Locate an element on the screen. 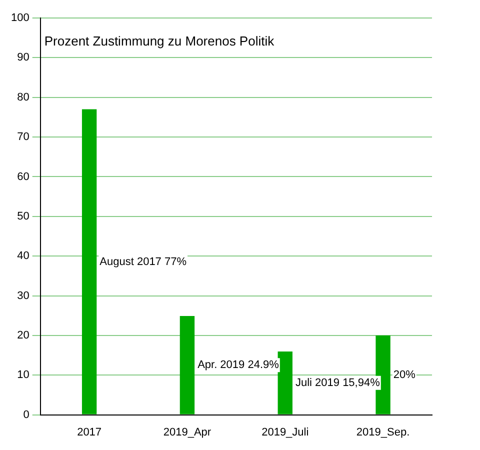  x-tick-label: 2017 is located at coordinates (89, 432).